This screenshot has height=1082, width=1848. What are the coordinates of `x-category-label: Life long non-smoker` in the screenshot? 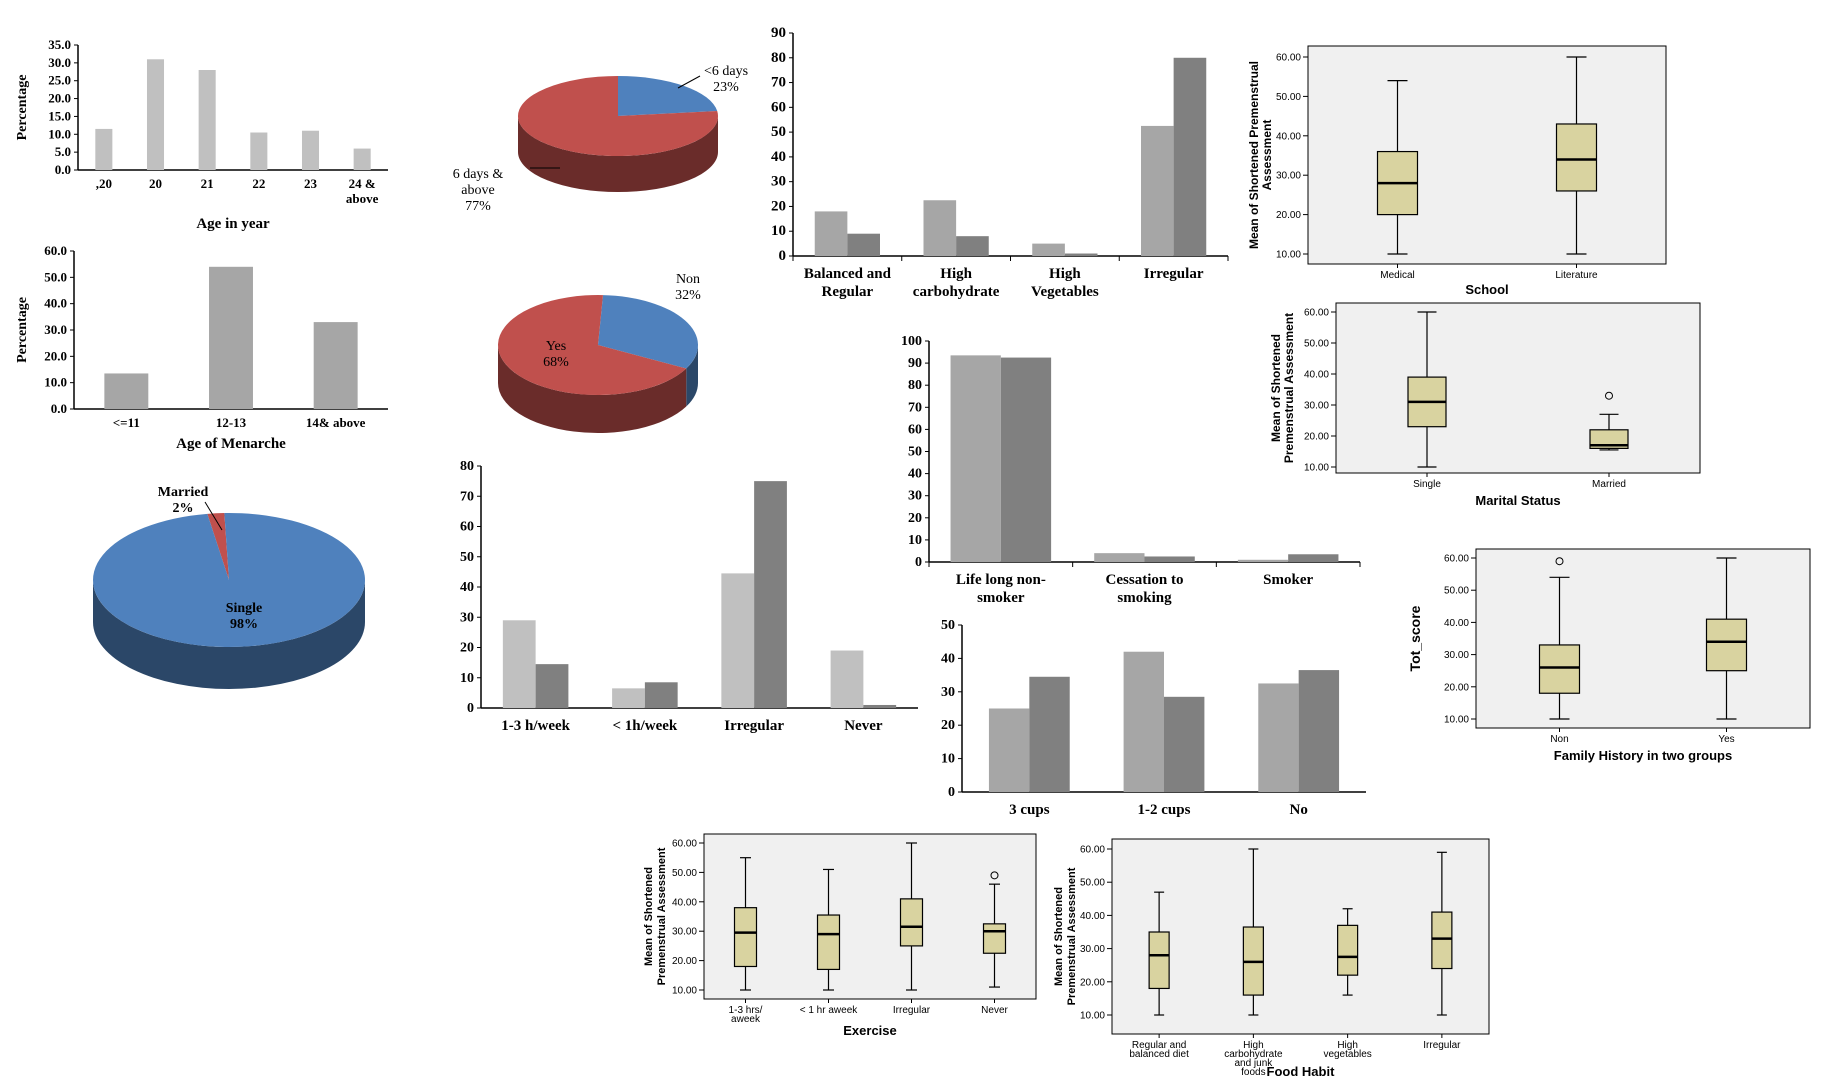 It's located at (1001, 589).